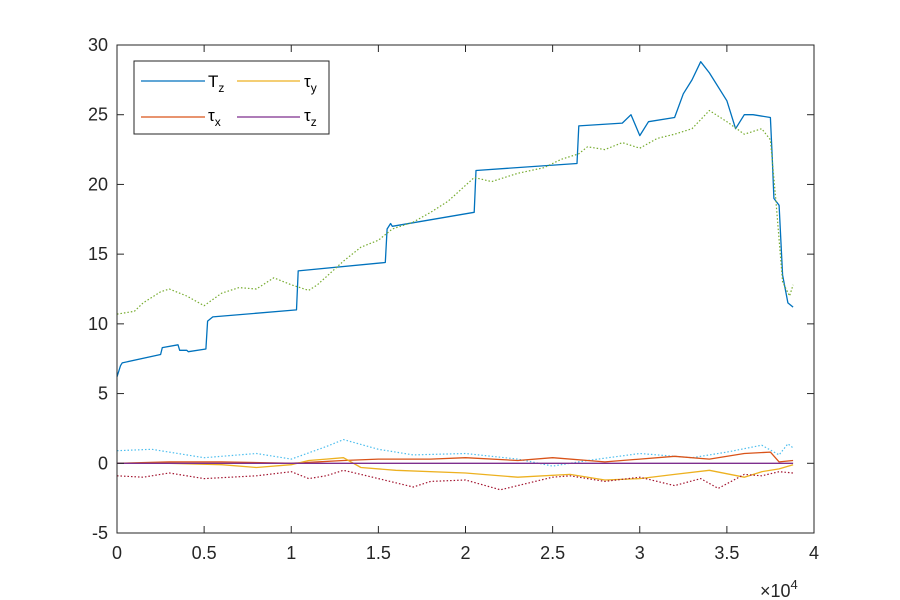  I want to click on legend-label-tau-x: τx, so click(214, 117).